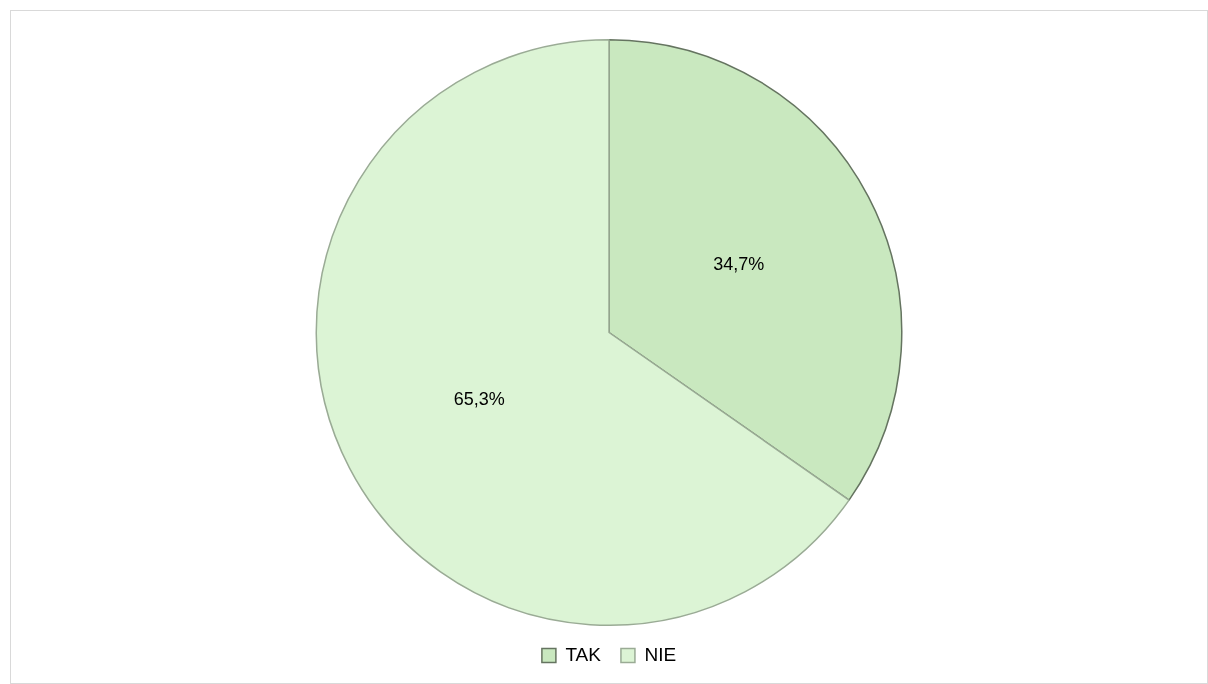 The height and width of the screenshot is (684, 1208). Describe the element at coordinates (660, 654) in the screenshot. I see `legend-label: NIE` at that location.